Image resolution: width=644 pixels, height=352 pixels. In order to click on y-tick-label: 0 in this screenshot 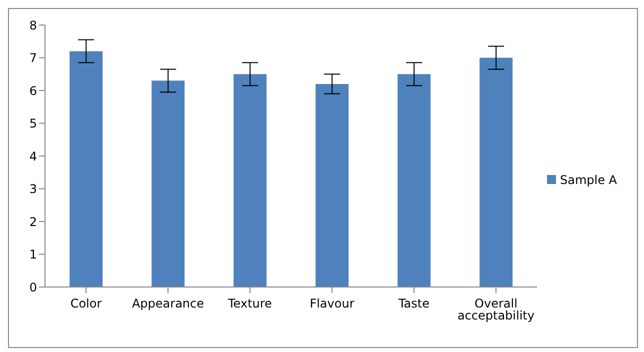, I will do `click(33, 287)`.